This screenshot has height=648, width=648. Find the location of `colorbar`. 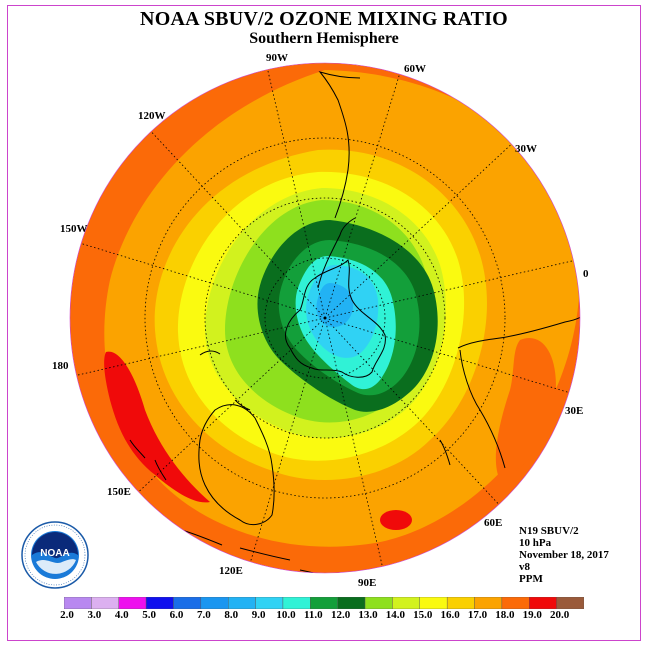

colorbar is located at coordinates (324, 603).